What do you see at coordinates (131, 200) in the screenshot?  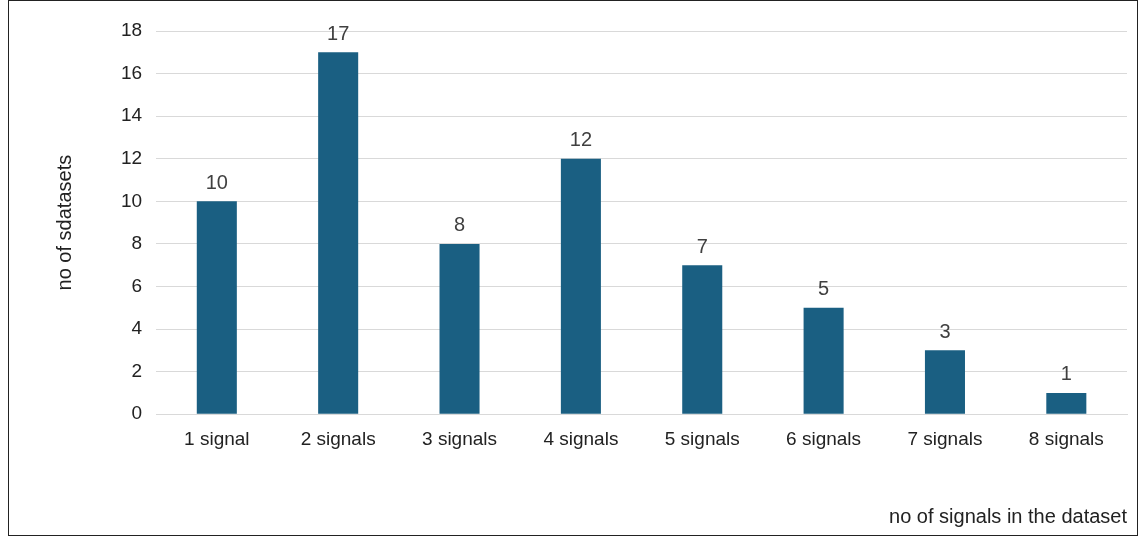 I see `y-tick-label: 10` at bounding box center [131, 200].